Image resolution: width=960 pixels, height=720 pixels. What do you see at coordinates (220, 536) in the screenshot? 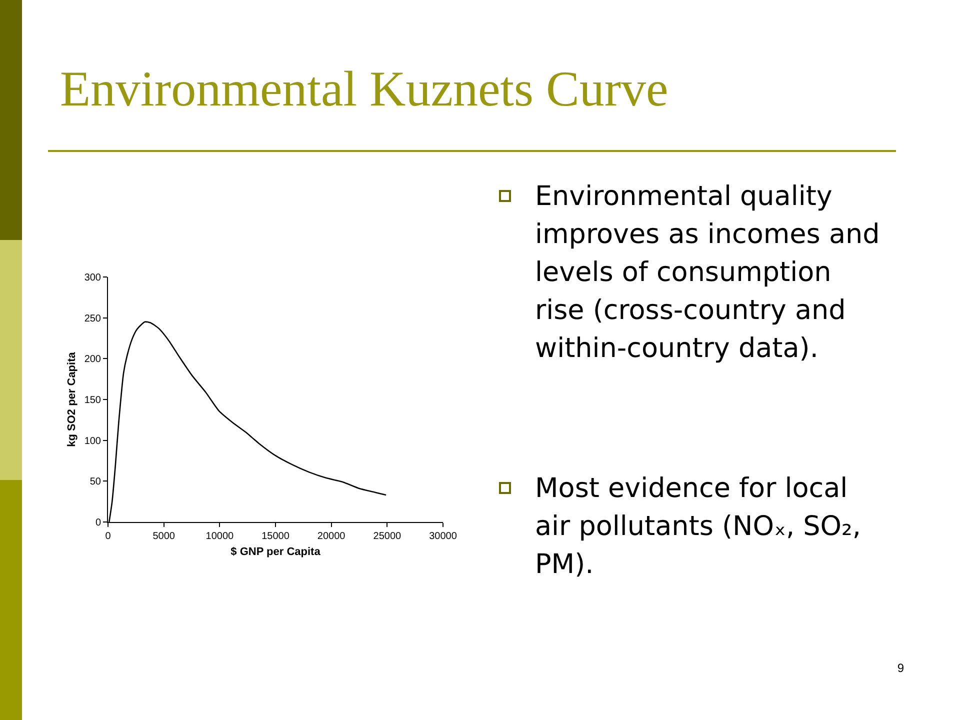
I see `x-tick-label: 10000` at bounding box center [220, 536].